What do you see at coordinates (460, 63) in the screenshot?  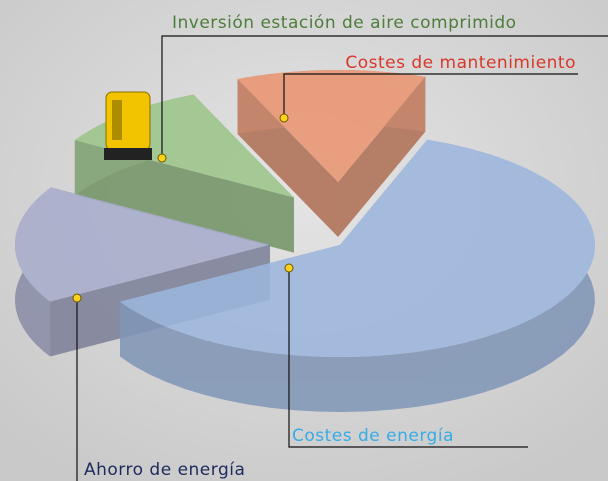 I see `label: Costes de mantenimiento` at bounding box center [460, 63].